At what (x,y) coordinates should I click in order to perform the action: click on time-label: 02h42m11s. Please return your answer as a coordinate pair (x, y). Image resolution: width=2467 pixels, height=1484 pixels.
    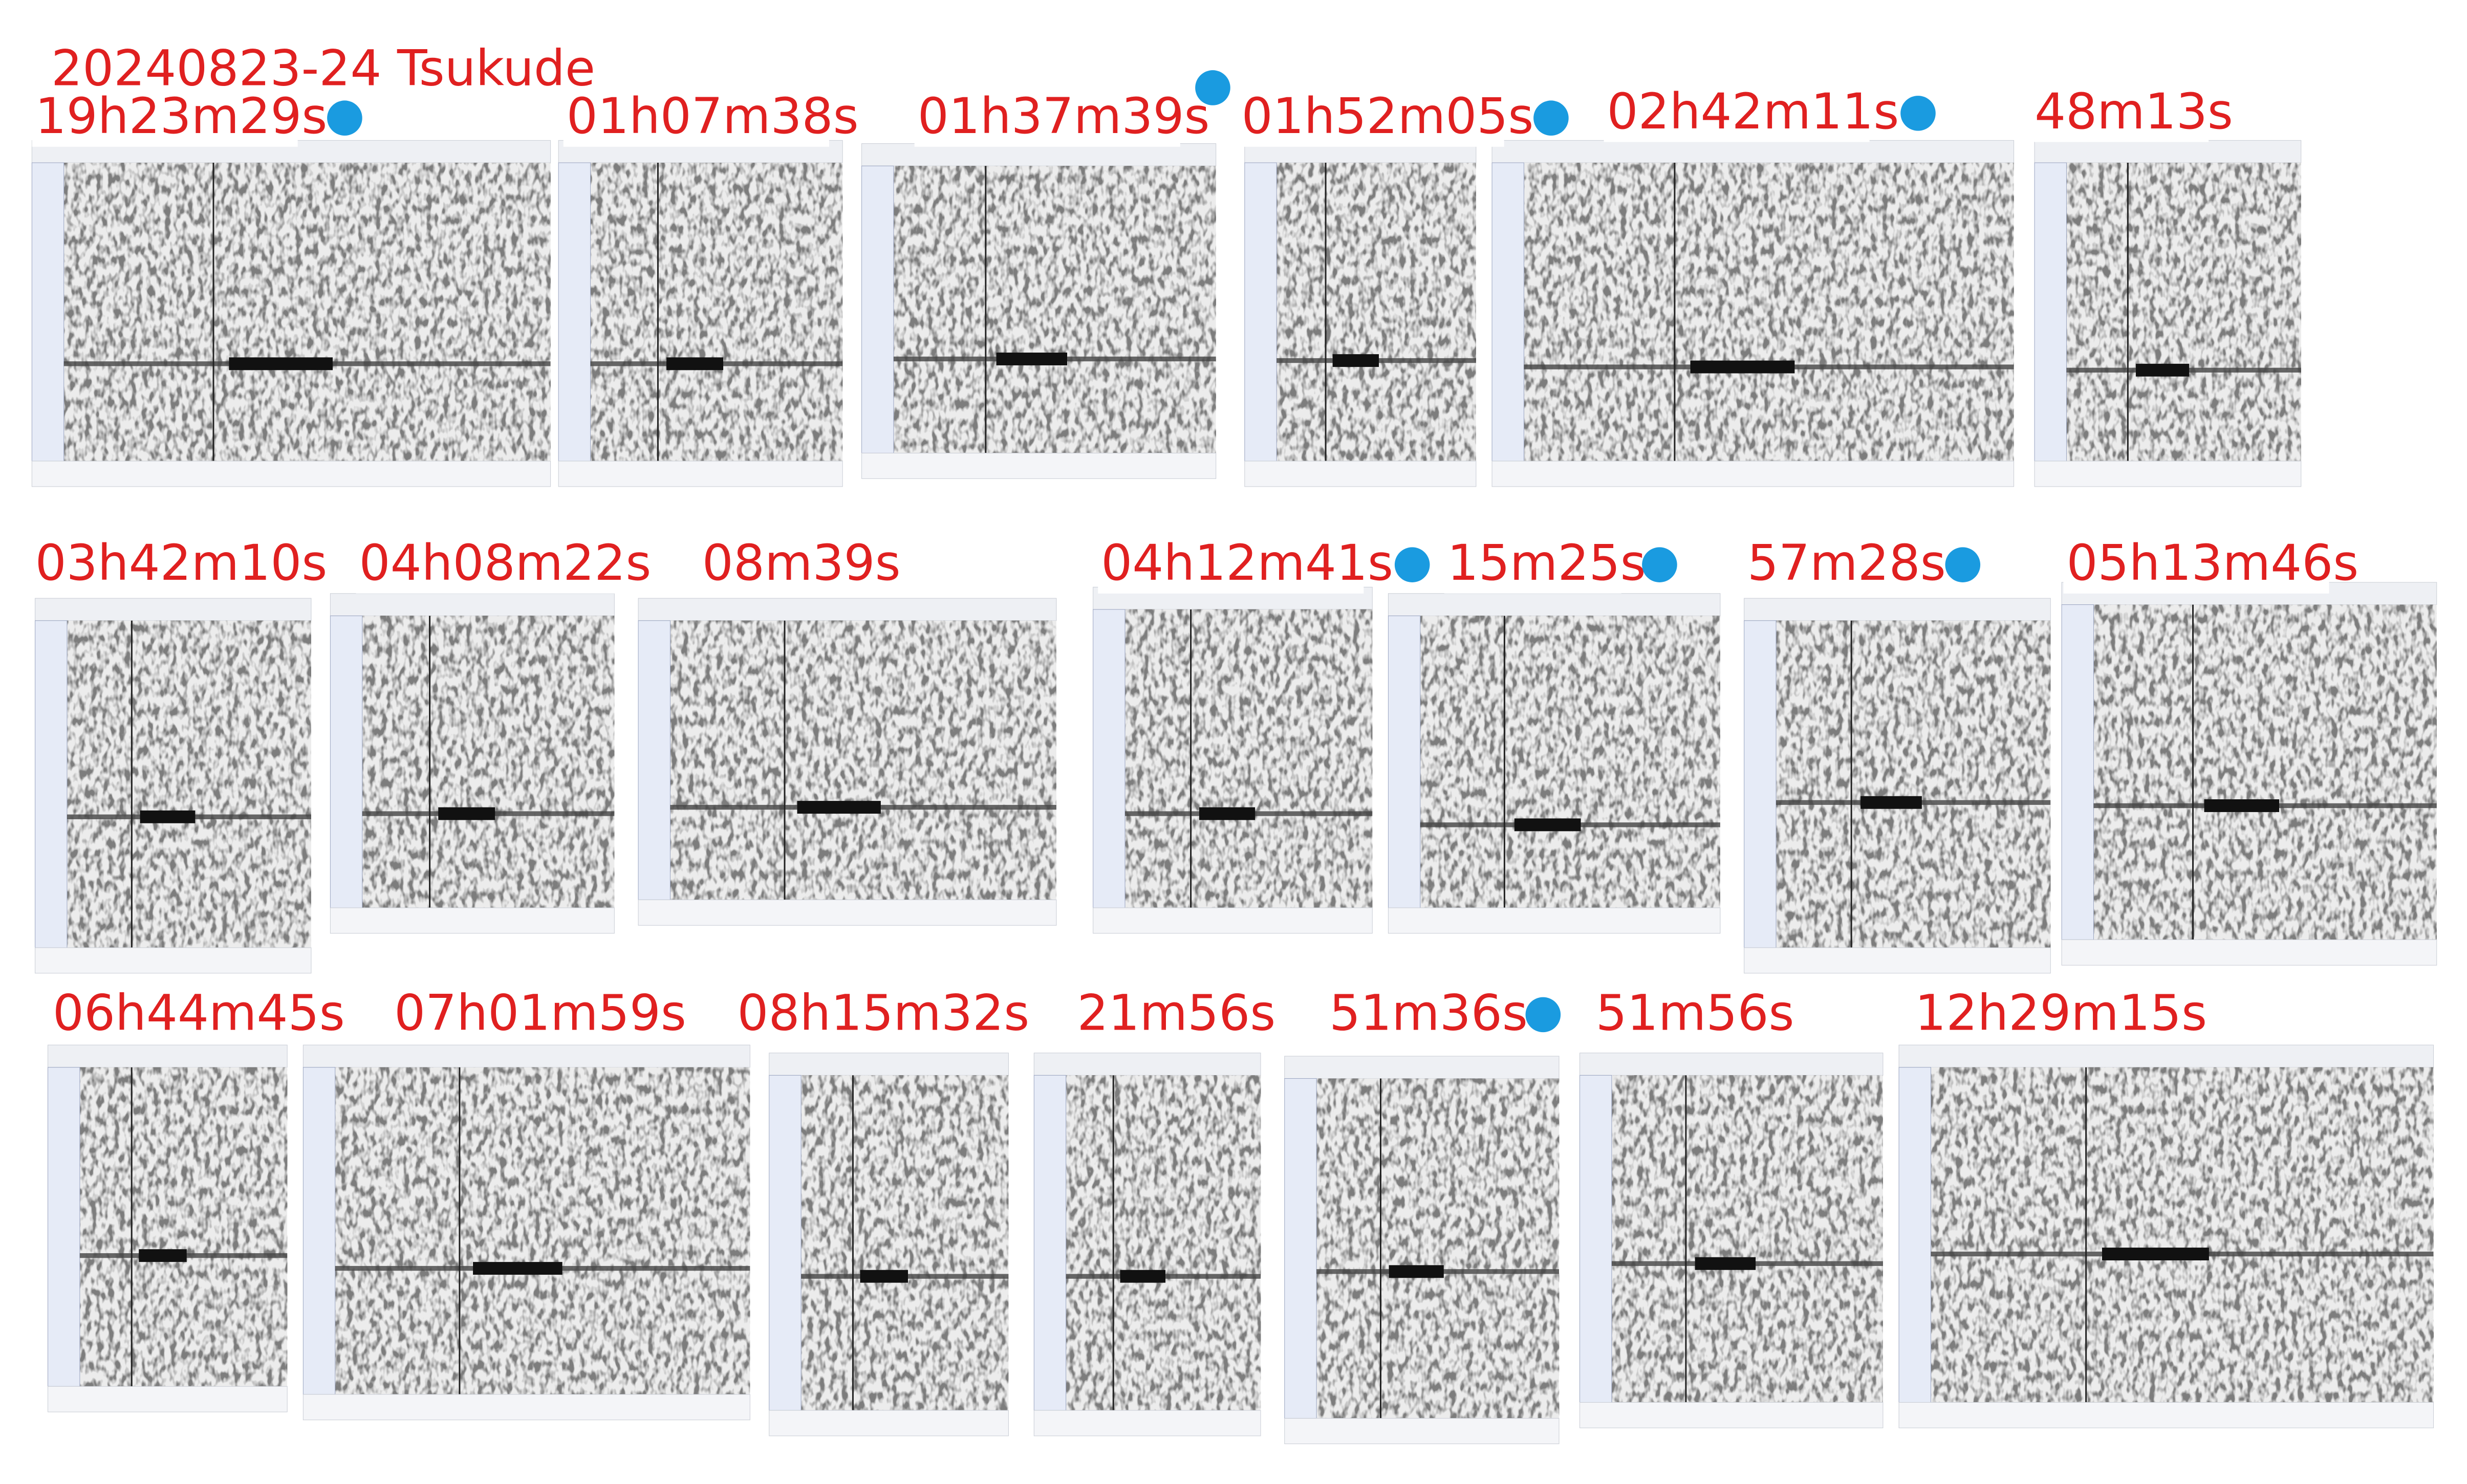
    Looking at the image, I should click on (1753, 111).